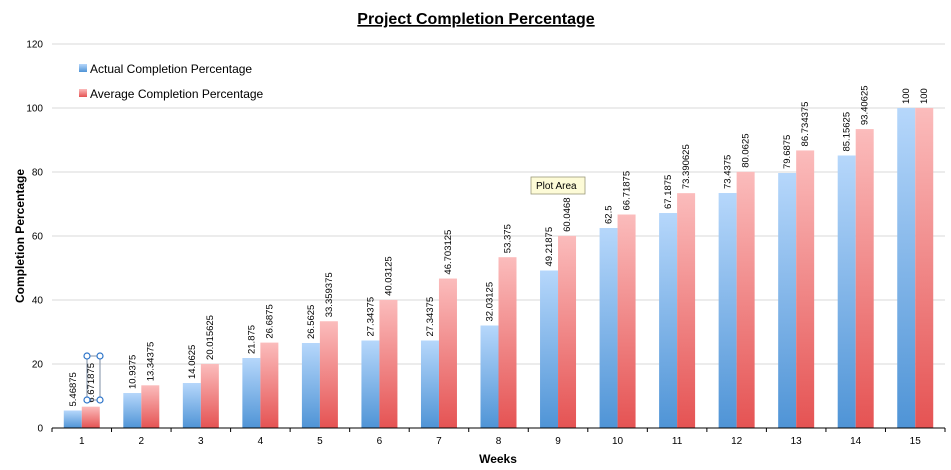 The height and width of the screenshot is (470, 951). I want to click on data-label-average-week-13: 86.734375, so click(805, 124).